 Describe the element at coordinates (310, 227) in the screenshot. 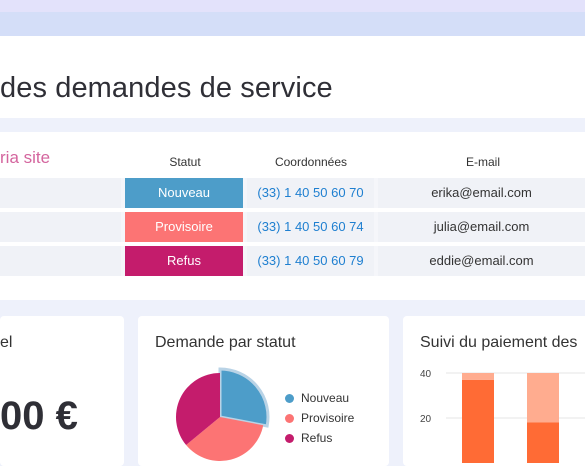

I see `phone-link: (33) 1 40 50 60 74` at that location.